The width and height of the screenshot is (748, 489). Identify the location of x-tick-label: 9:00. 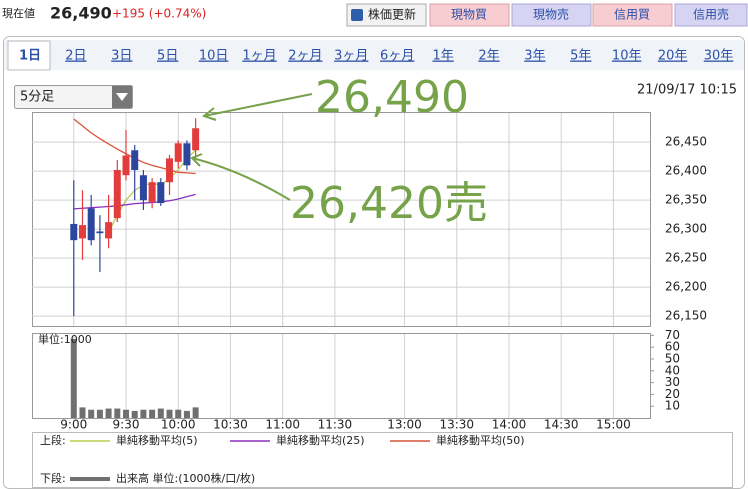
(73, 425).